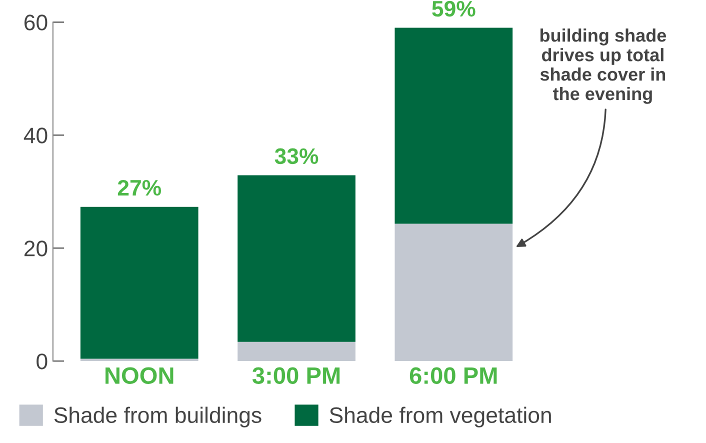 The width and height of the screenshot is (706, 443). What do you see at coordinates (440, 417) in the screenshot?
I see `legend-label: Shade from vegetation` at bounding box center [440, 417].